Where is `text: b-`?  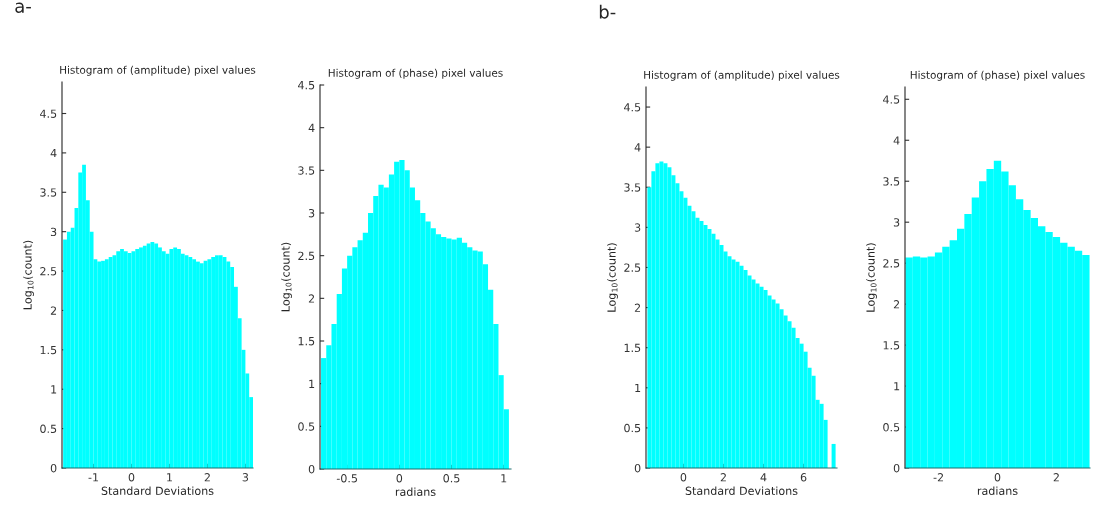 text: b- is located at coordinates (607, 11).